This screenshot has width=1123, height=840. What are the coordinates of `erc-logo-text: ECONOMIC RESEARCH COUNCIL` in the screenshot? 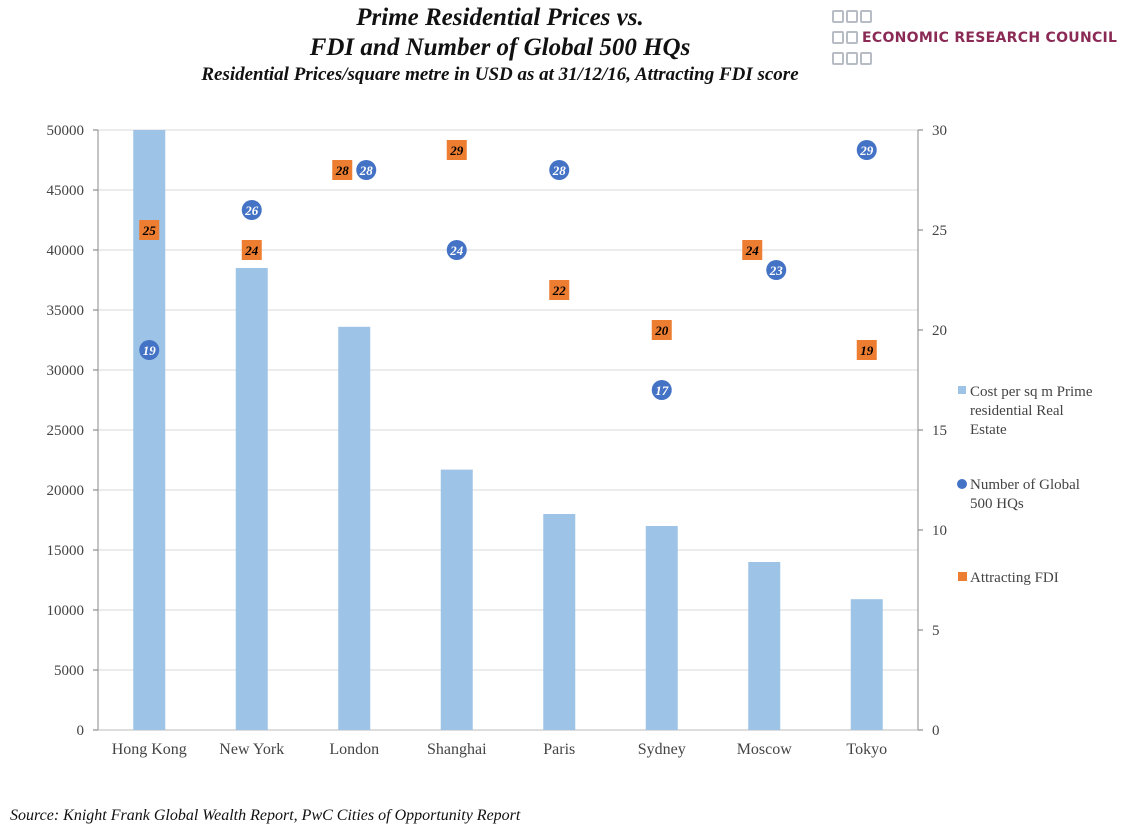 It's located at (990, 38).